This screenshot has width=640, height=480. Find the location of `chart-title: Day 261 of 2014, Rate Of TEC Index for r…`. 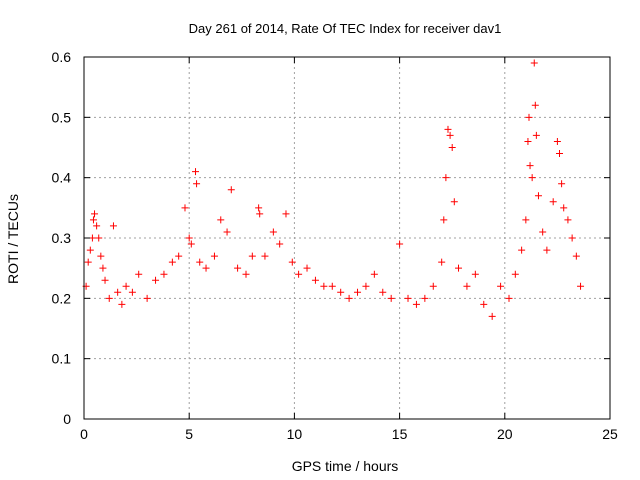

chart-title: Day 261 of 2014, Rate Of TEC Index for r… is located at coordinates (345, 28).